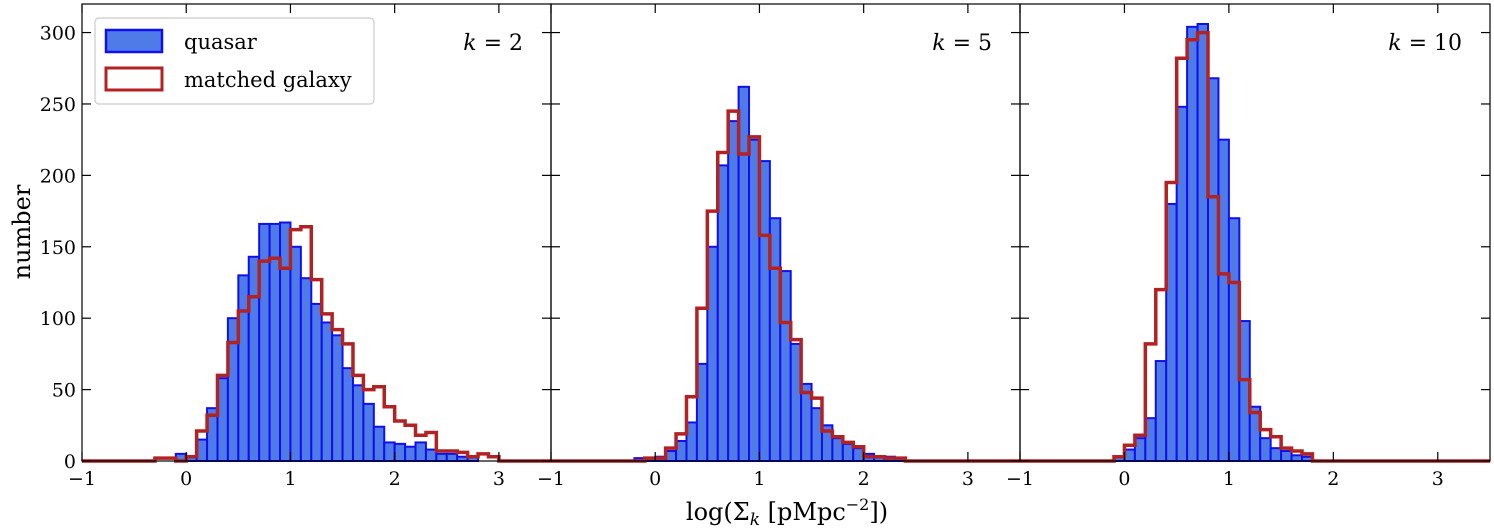  What do you see at coordinates (718, 512) in the screenshot?
I see `x-axis-title-prefix: log(Σ` at bounding box center [718, 512].